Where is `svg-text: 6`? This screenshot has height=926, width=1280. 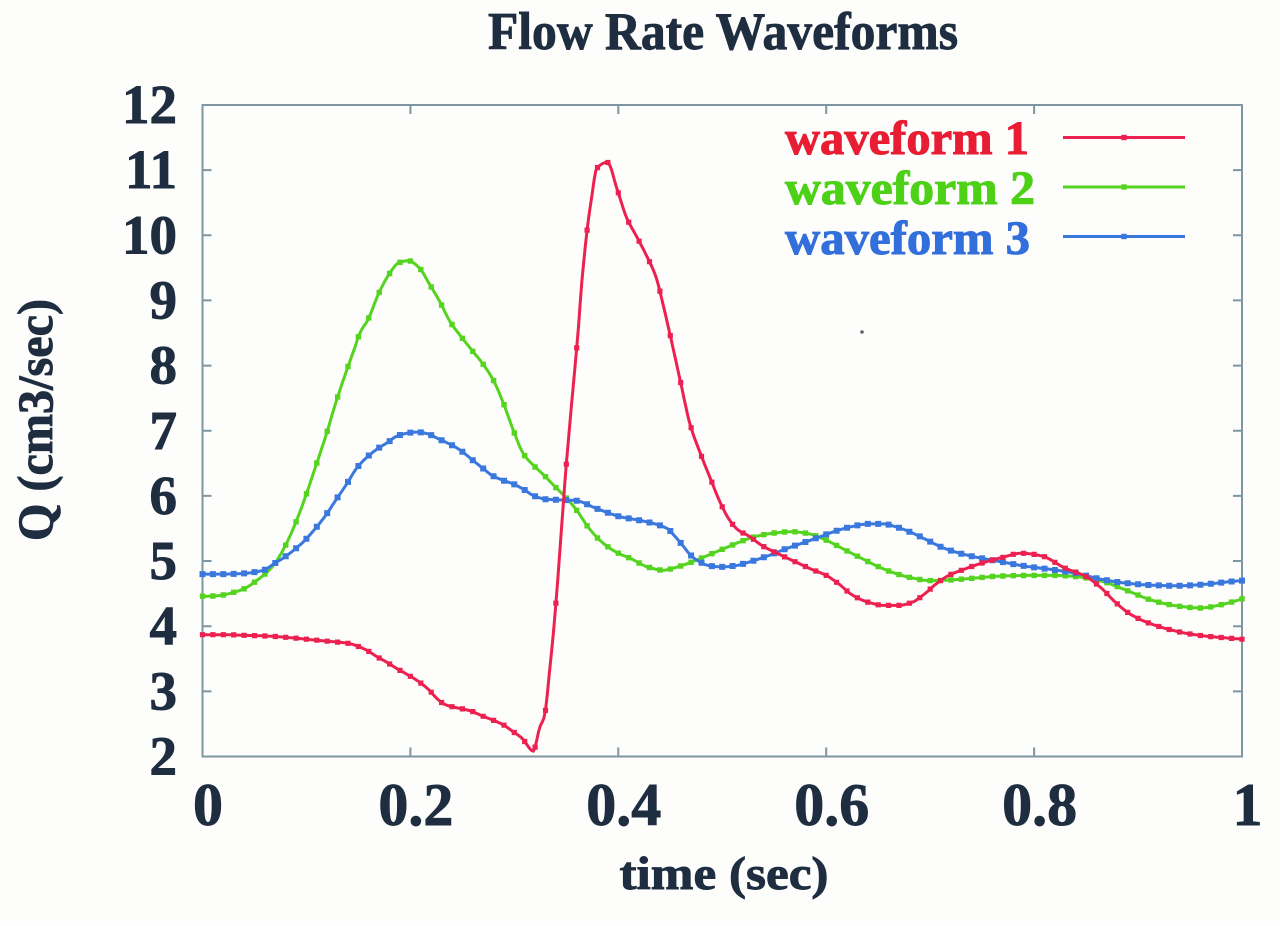 svg-text: 6 is located at coordinates (164, 495).